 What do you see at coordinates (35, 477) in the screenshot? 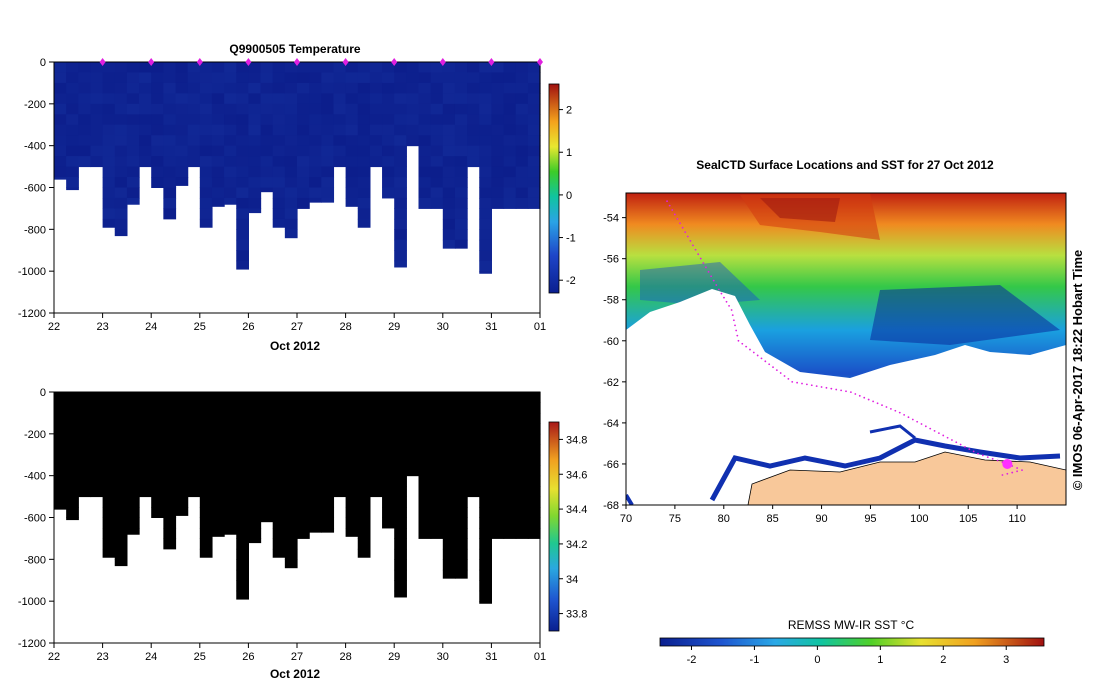
I see `y-tick-label: -400` at bounding box center [35, 477].